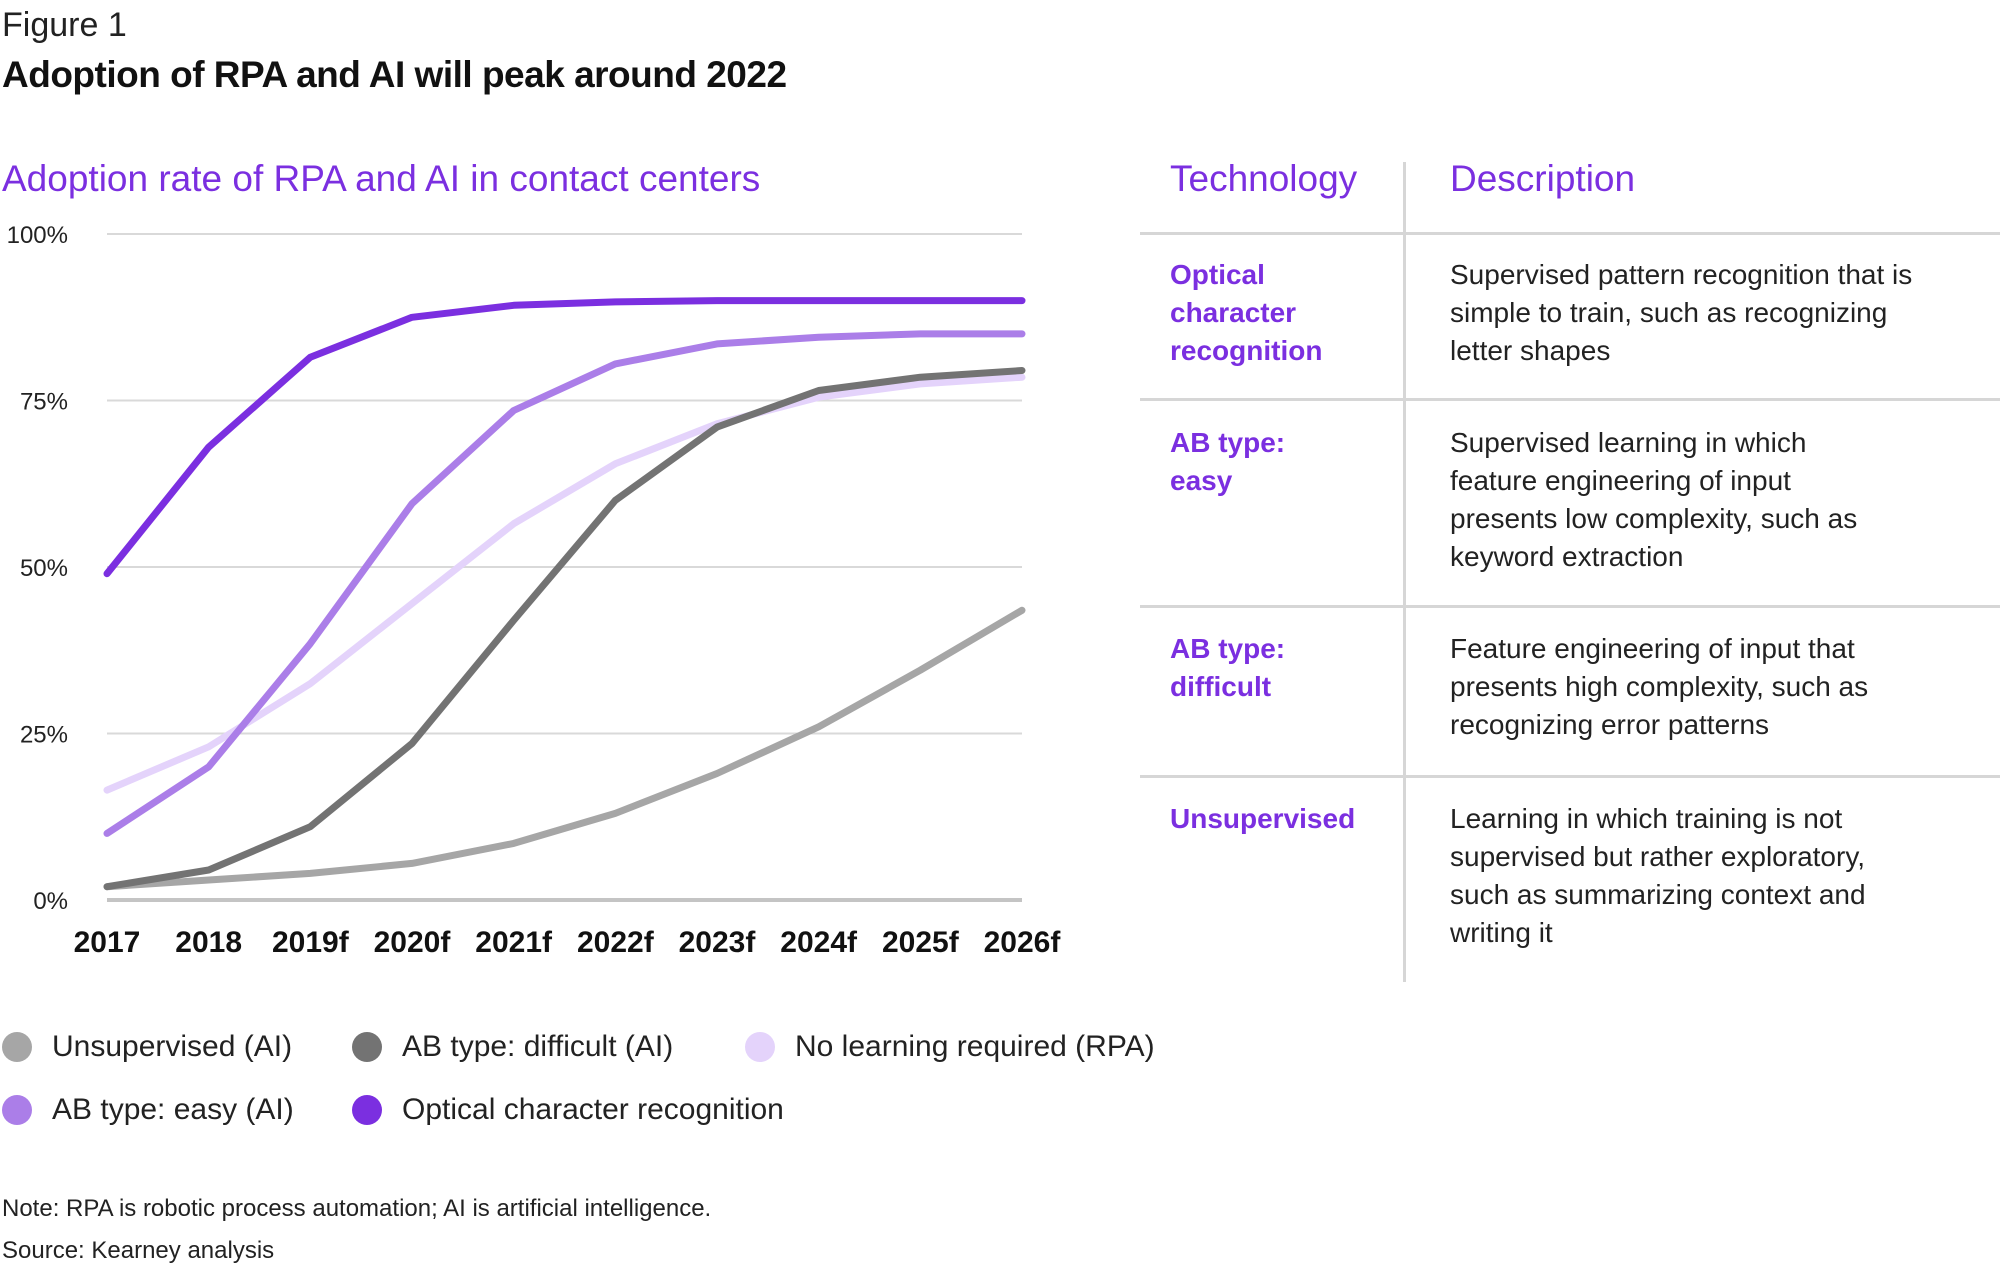 This screenshot has width=2000, height=1272. Describe the element at coordinates (138, 1250) in the screenshot. I see `source-text: Source: Kearney analysis` at that location.